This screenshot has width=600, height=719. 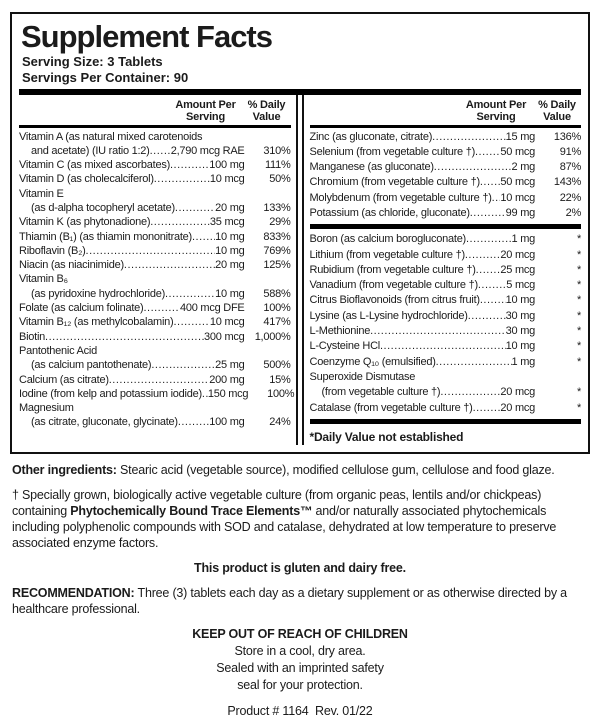 I want to click on table-row: Biotin 300 mcg 1,000%, so click(x=155, y=337).